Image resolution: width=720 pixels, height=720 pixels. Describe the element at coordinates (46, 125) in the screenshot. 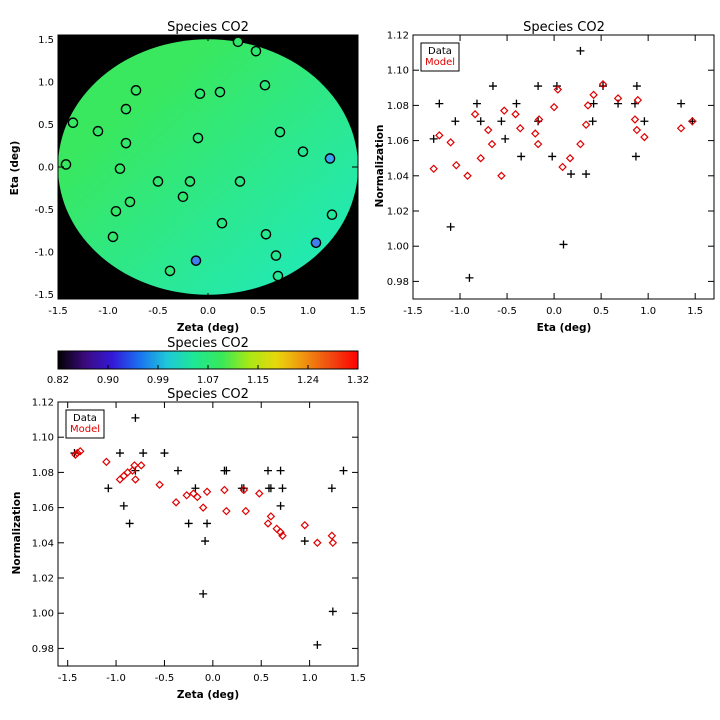

I see `map-y-tick-label: 0.5` at that location.